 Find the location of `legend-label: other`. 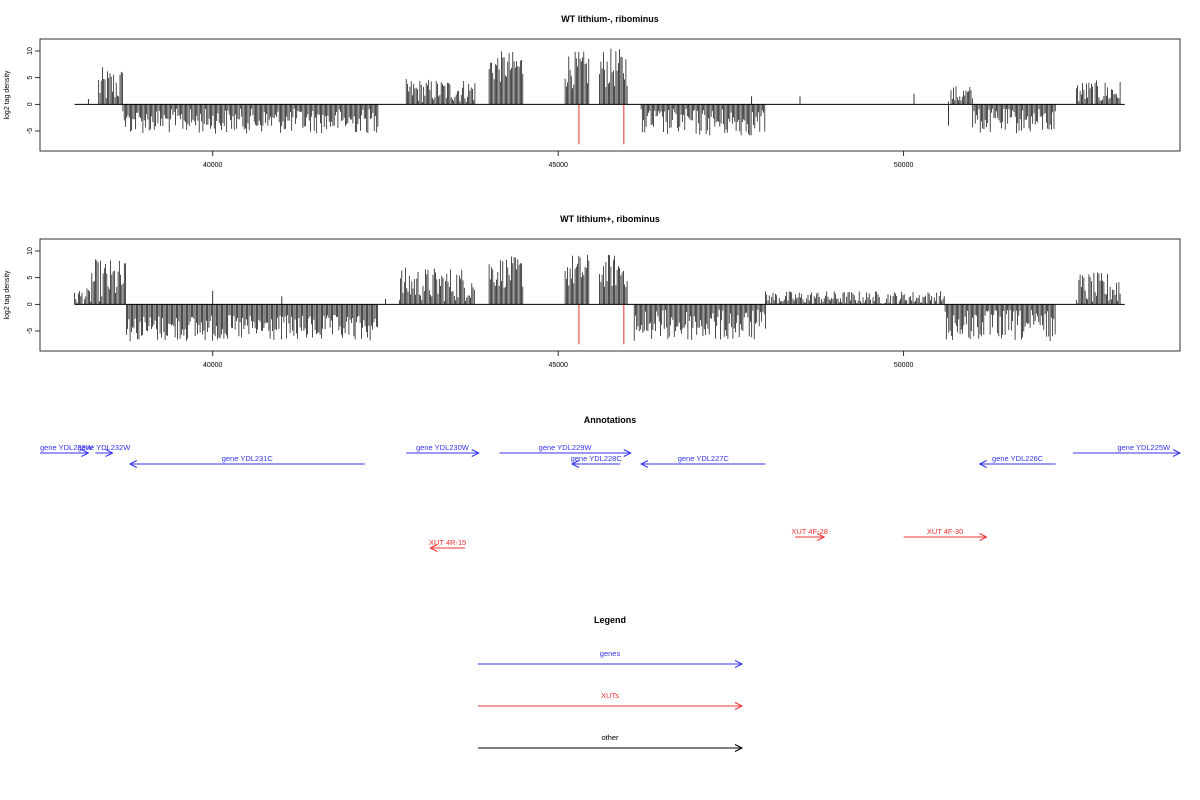

legend-label: other is located at coordinates (610, 737).